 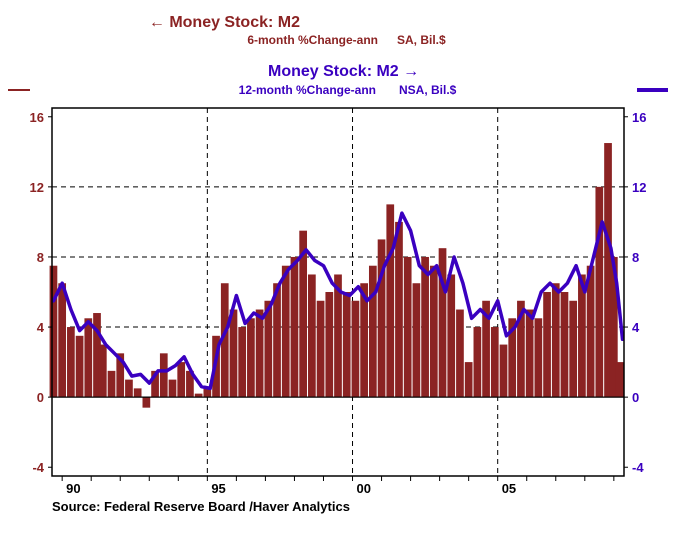 I want to click on legend-left-arrow: ←, so click(x=157, y=22).